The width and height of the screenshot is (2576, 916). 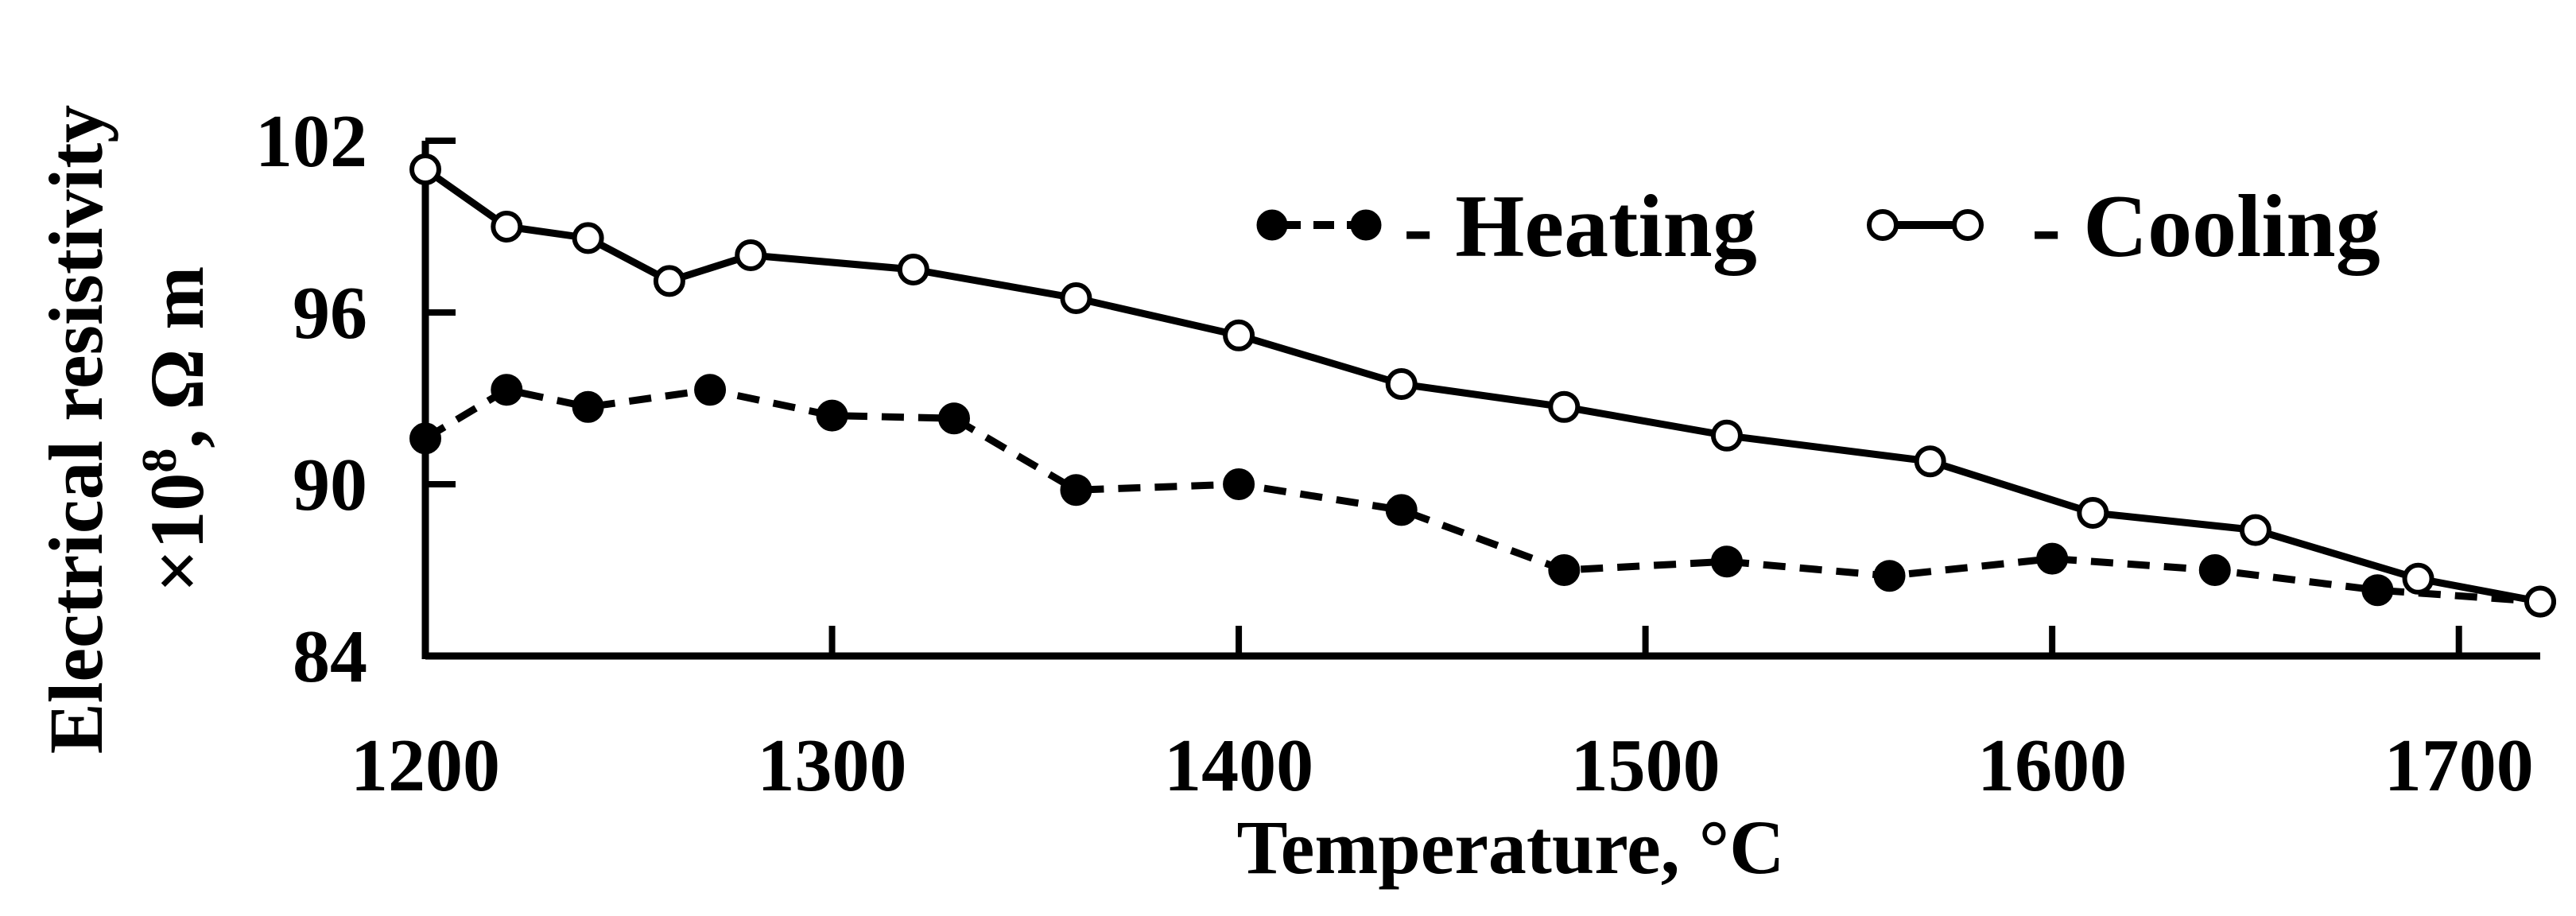 What do you see at coordinates (76, 430) in the screenshot?
I see `y-axis-title-line1: Electrical resistivity` at bounding box center [76, 430].